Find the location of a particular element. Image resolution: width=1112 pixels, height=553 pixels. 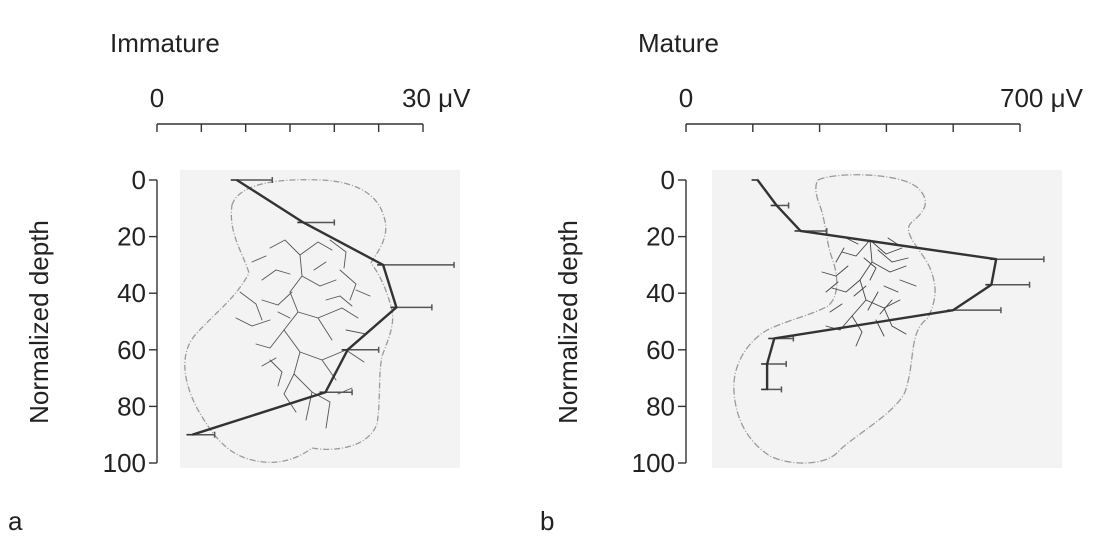

panel-a-neuron-image is located at coordinates (289, 321).